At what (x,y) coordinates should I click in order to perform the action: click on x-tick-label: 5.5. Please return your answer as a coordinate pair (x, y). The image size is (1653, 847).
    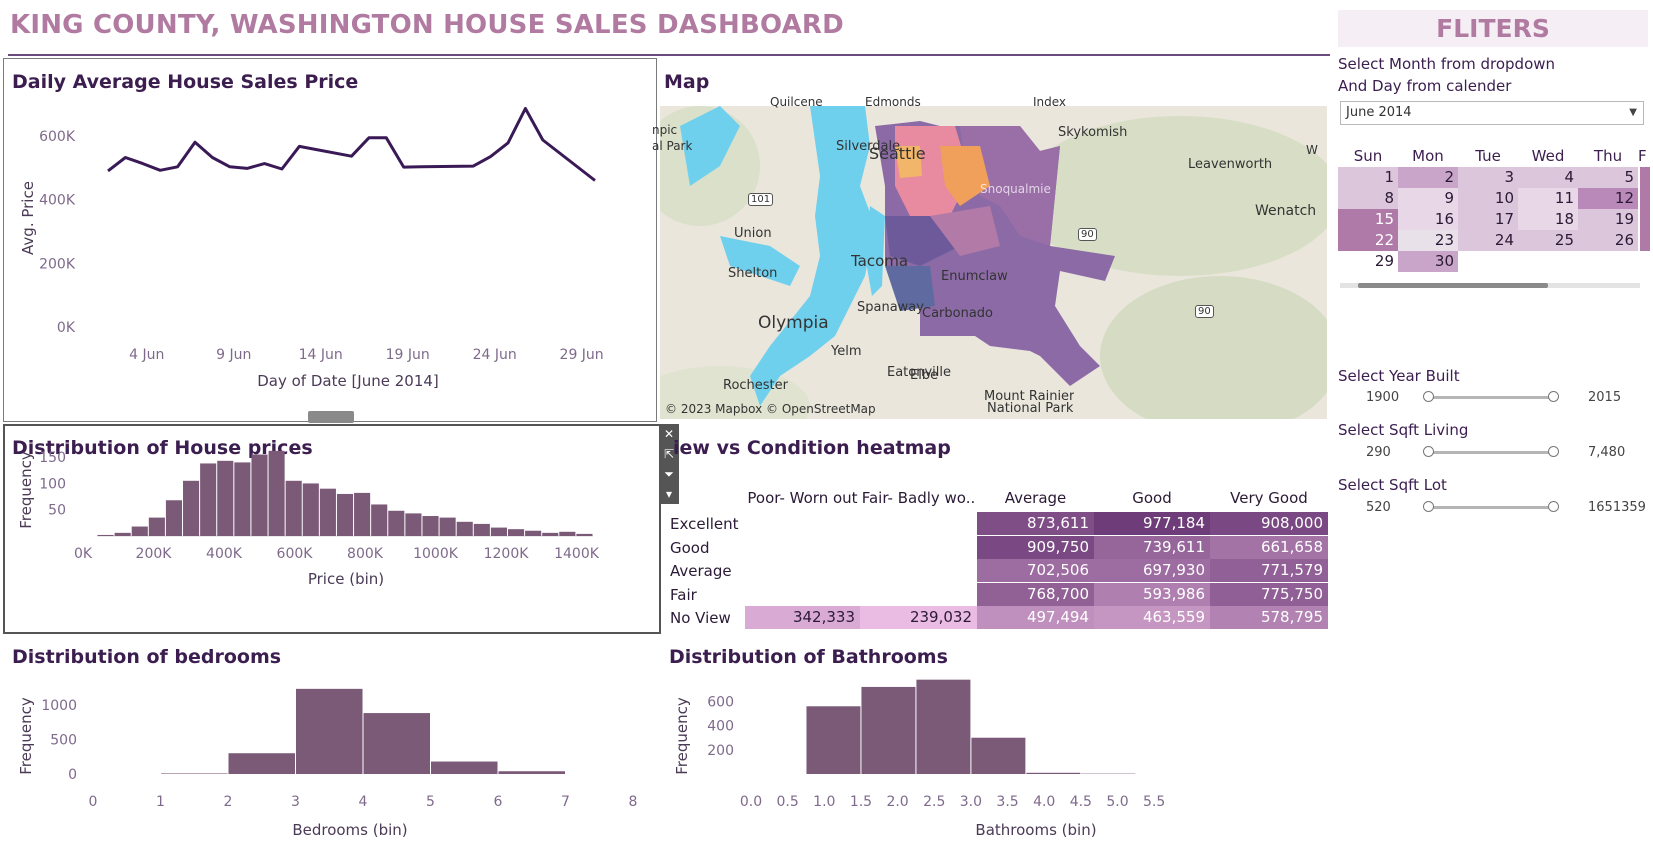
    Looking at the image, I should click on (1154, 802).